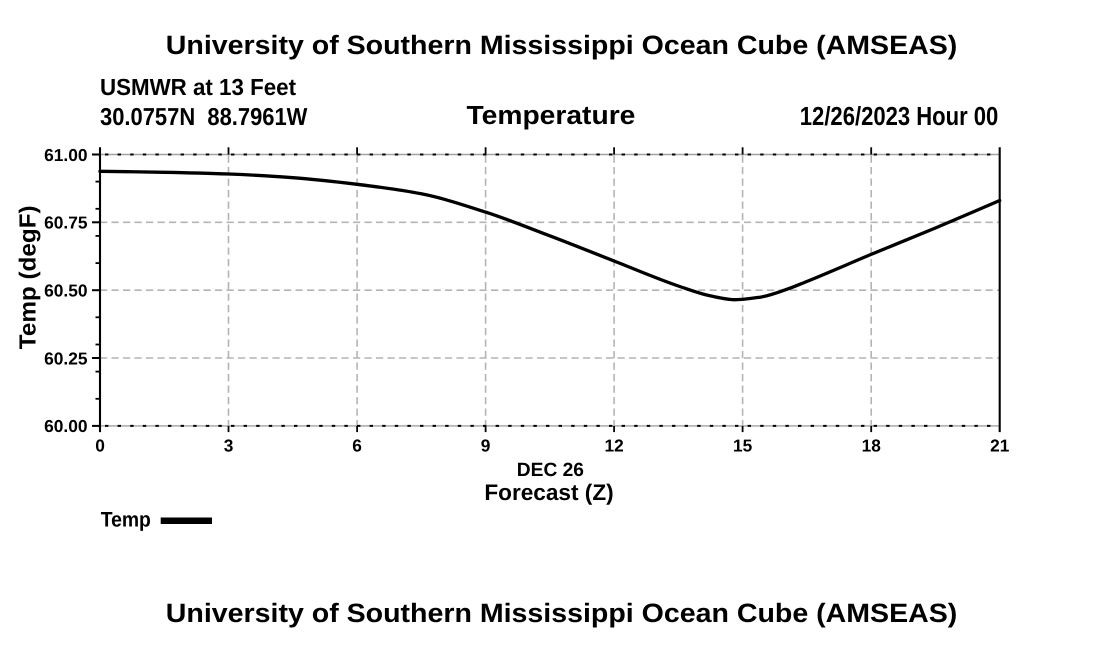 The image size is (1100, 650). I want to click on svg-text: 60.50, so click(65, 291).